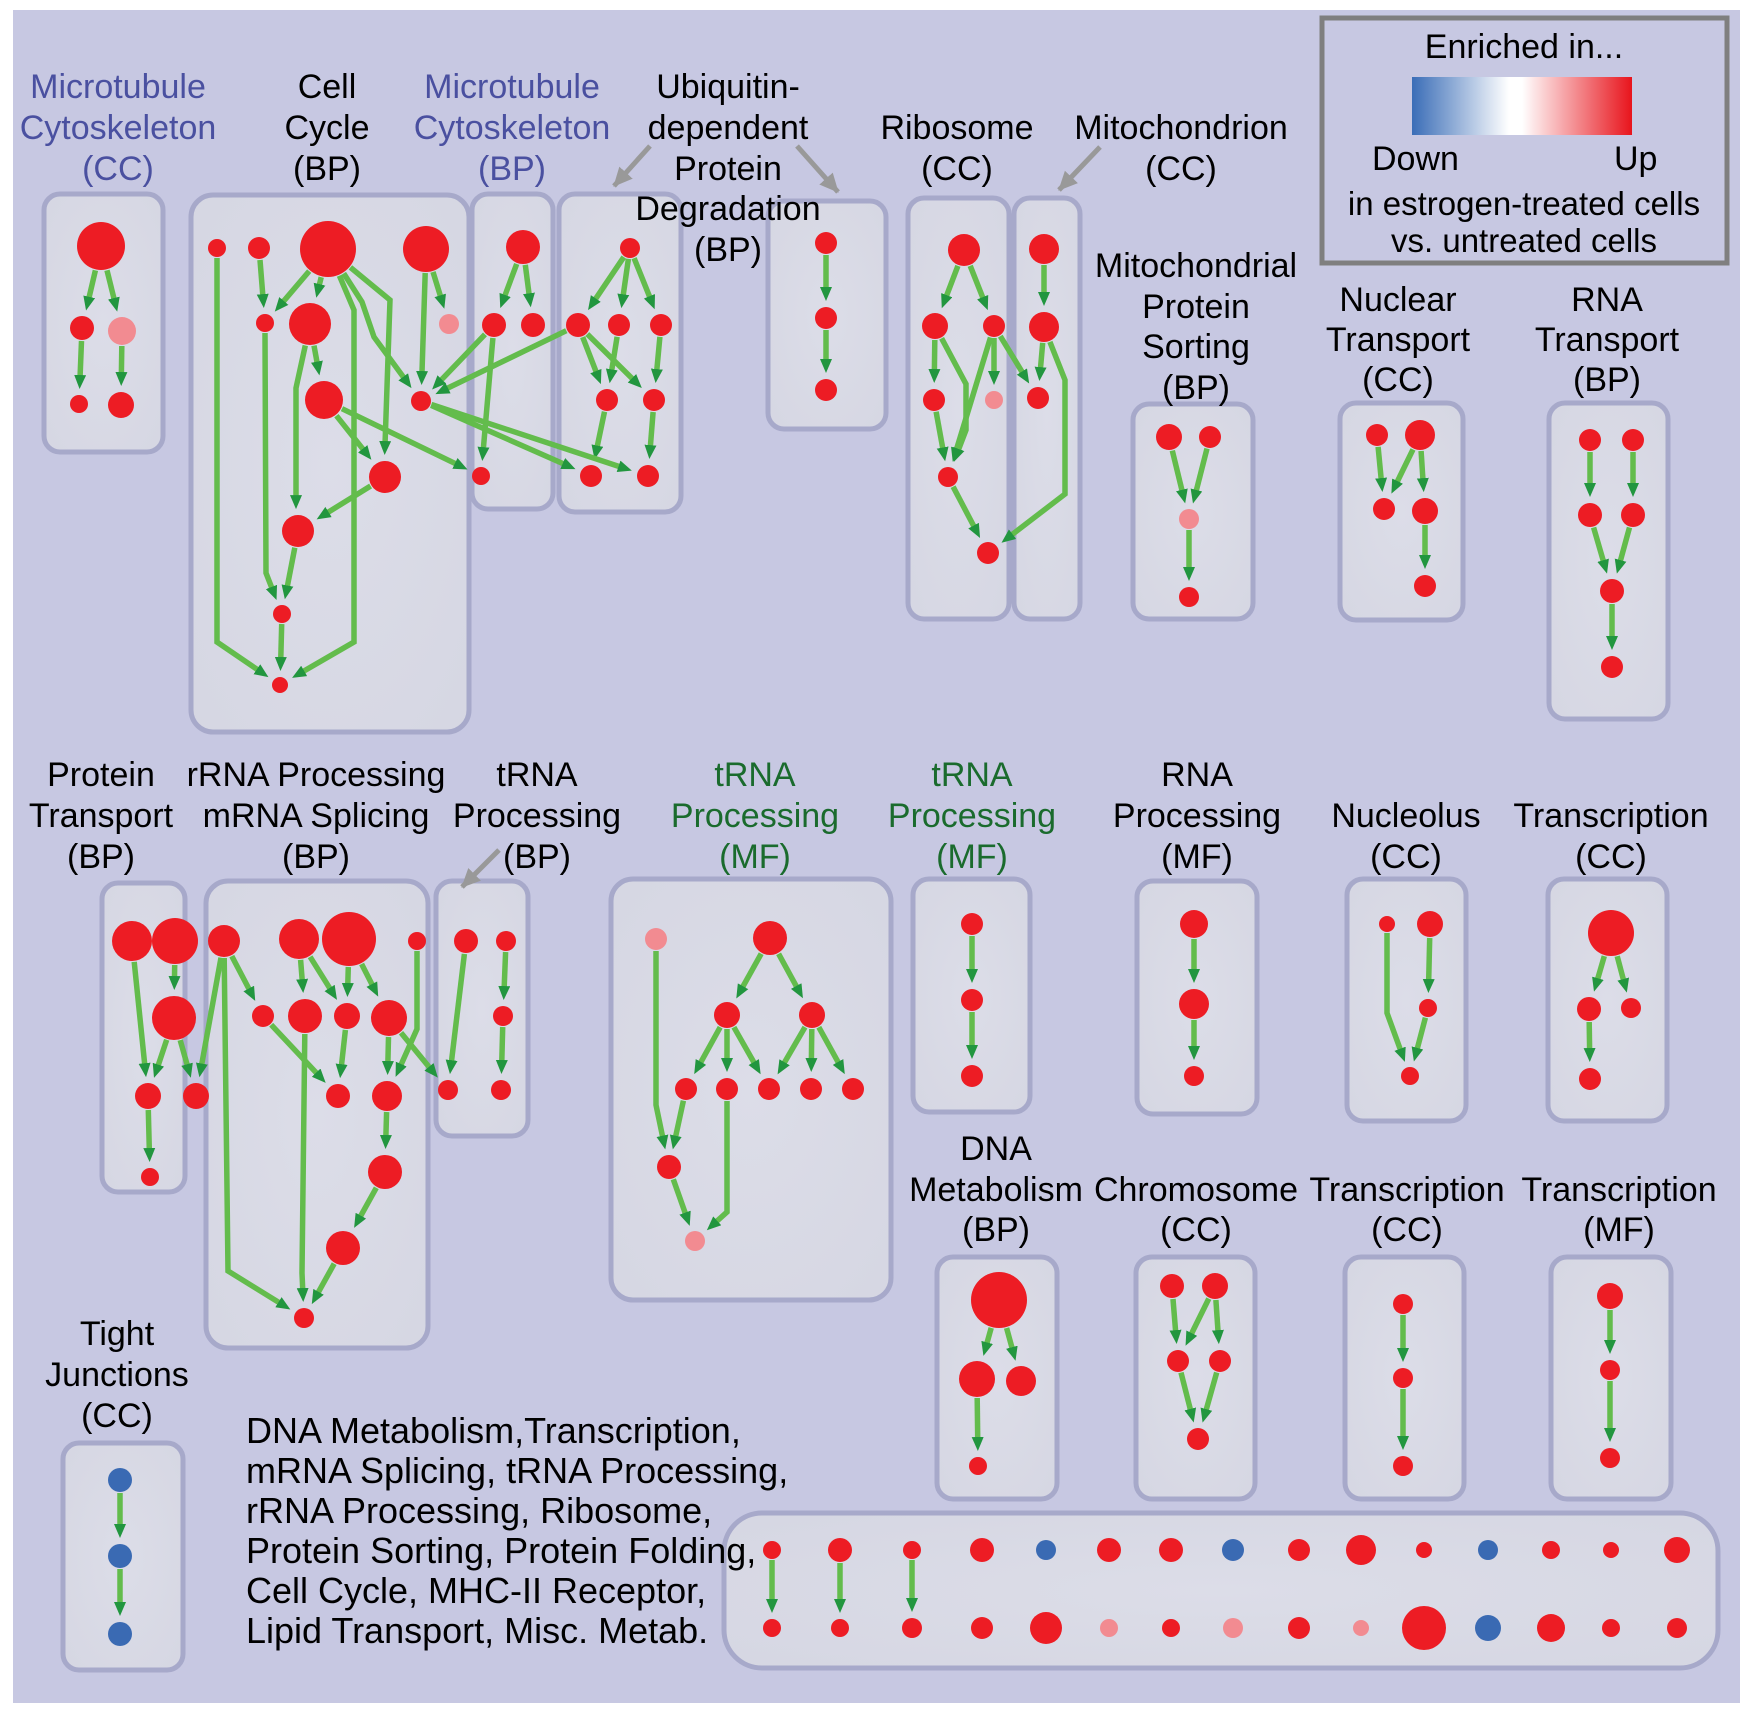  What do you see at coordinates (517, 1470) in the screenshot?
I see `svg-text:mRNA Splicing, tRNA Processing: mRNA Splicing, tRNA Processing,` at bounding box center [517, 1470].